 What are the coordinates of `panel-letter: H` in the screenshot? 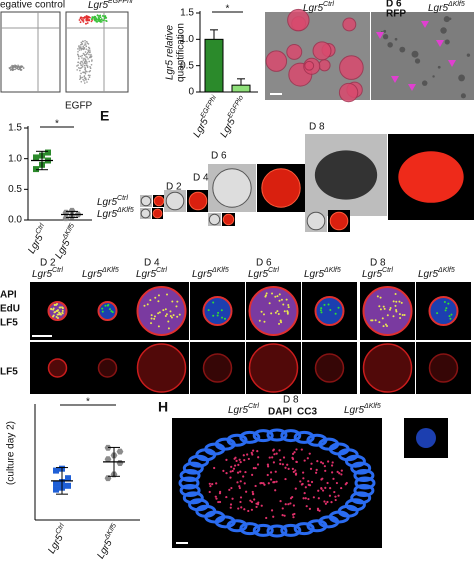 It's located at (163, 407).